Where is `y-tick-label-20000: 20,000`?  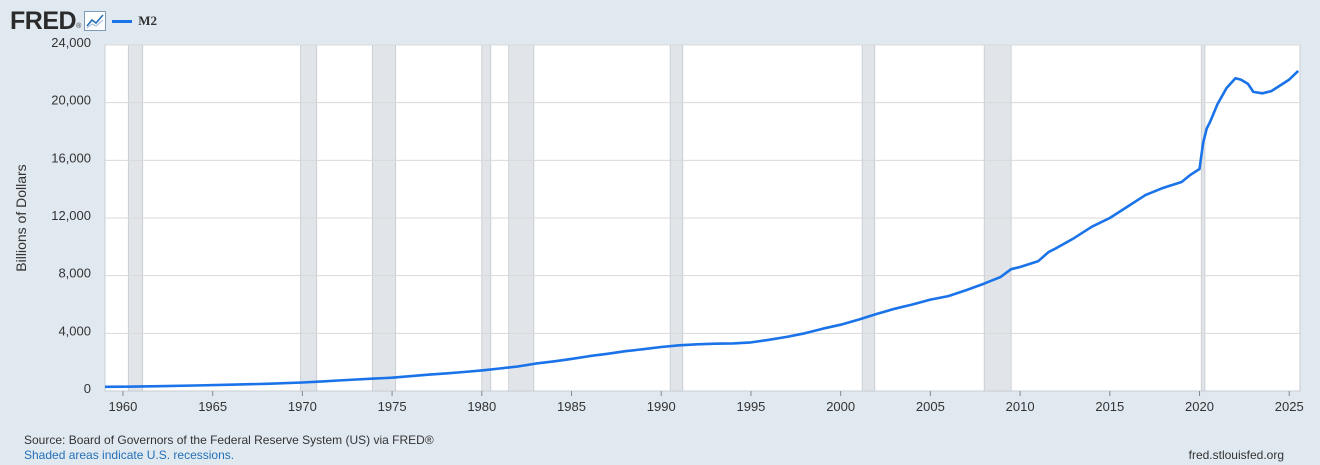 y-tick-label-20000: 20,000 is located at coordinates (71, 100).